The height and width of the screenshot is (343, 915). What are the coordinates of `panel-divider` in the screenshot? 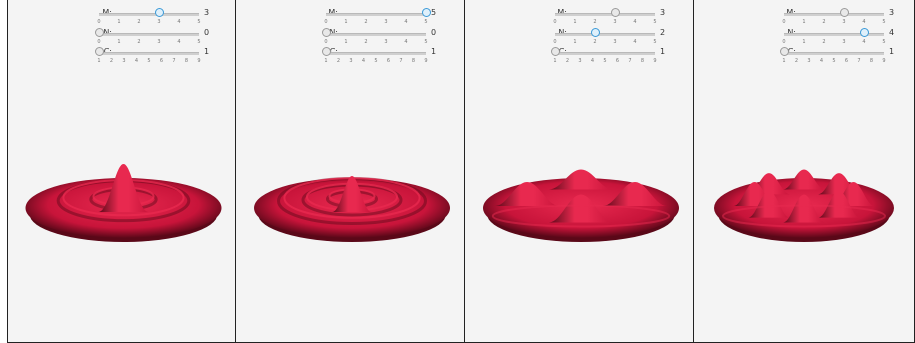 It's located at (693, 171).